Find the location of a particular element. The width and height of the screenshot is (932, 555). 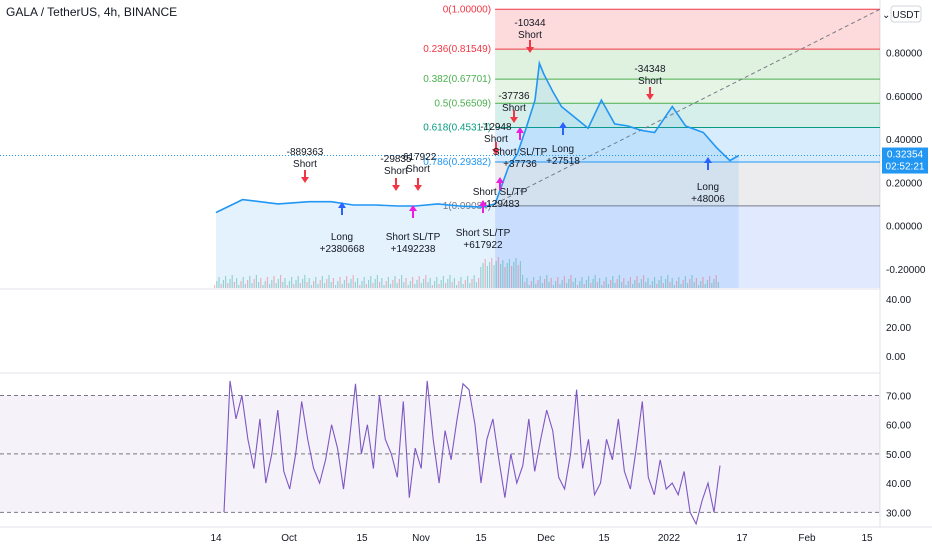

trade-annotation-line: +617922 is located at coordinates (483, 245).